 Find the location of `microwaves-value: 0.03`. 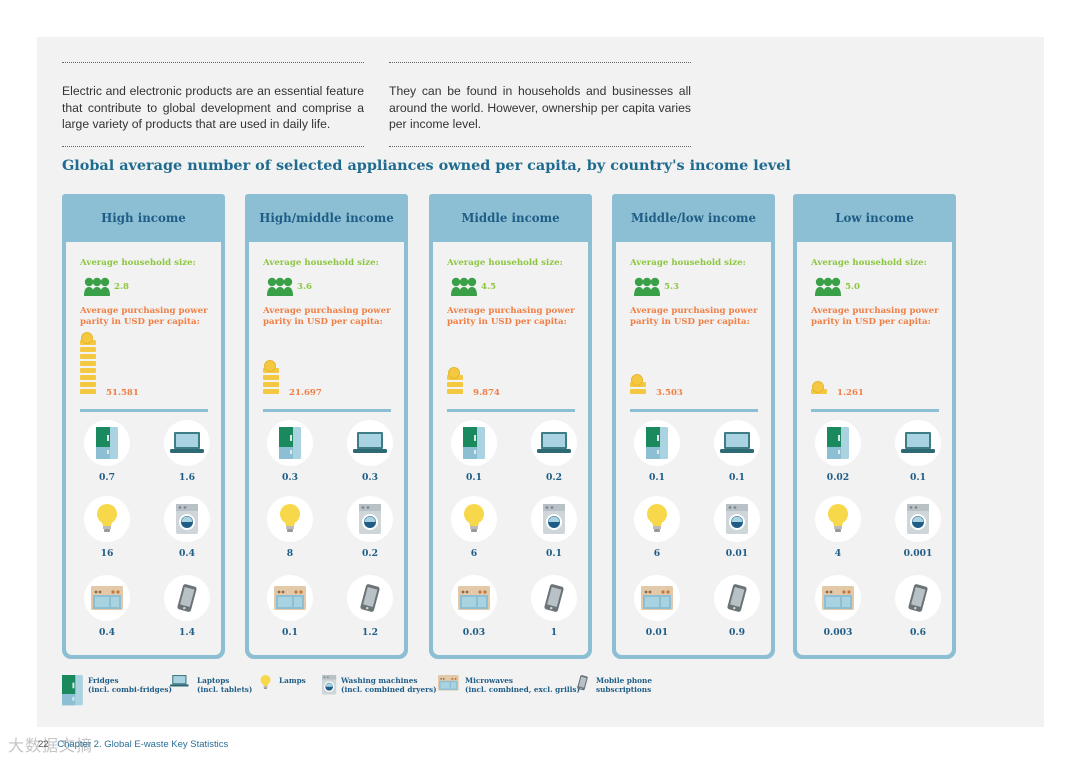

microwaves-value: 0.03 is located at coordinates (474, 632).